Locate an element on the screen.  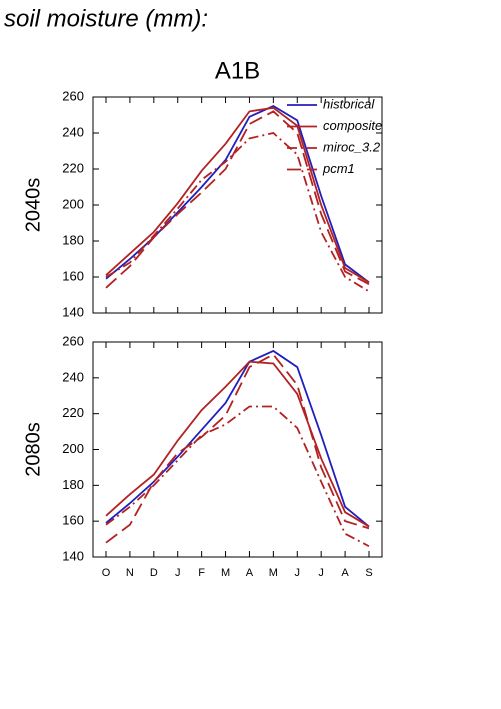
legend-label: composite is located at coordinates (352, 125).